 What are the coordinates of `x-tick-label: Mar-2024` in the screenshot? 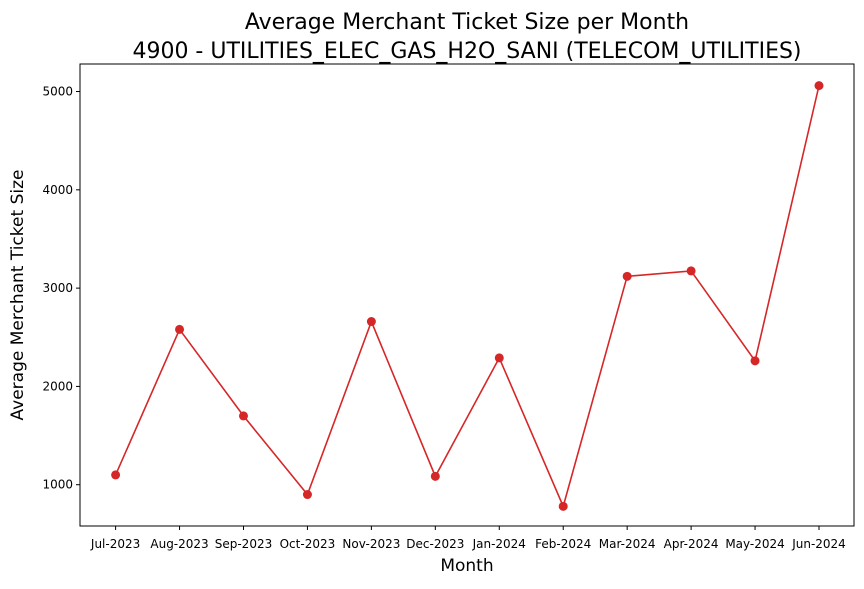 It's located at (627, 544).